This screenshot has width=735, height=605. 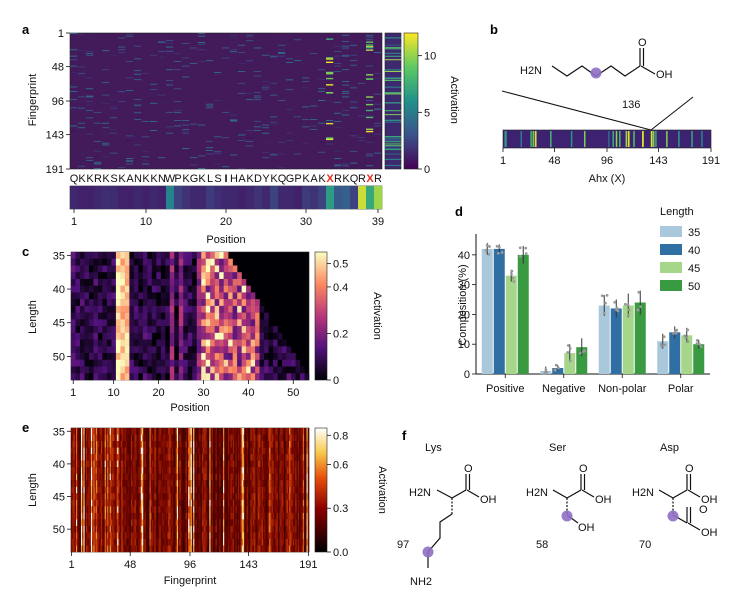 What do you see at coordinates (225, 240) in the screenshot?
I see `panel-a-xlabel: Position` at bounding box center [225, 240].